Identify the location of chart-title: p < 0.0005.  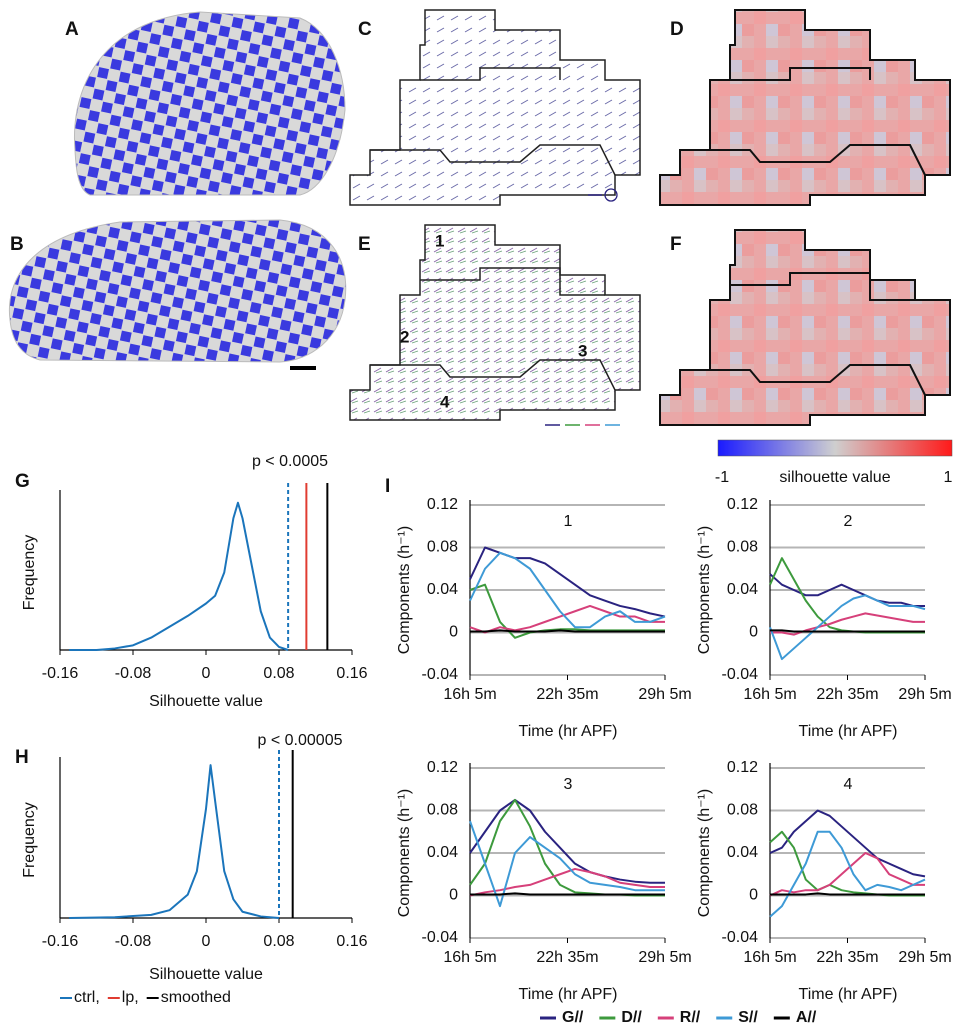
(290, 461).